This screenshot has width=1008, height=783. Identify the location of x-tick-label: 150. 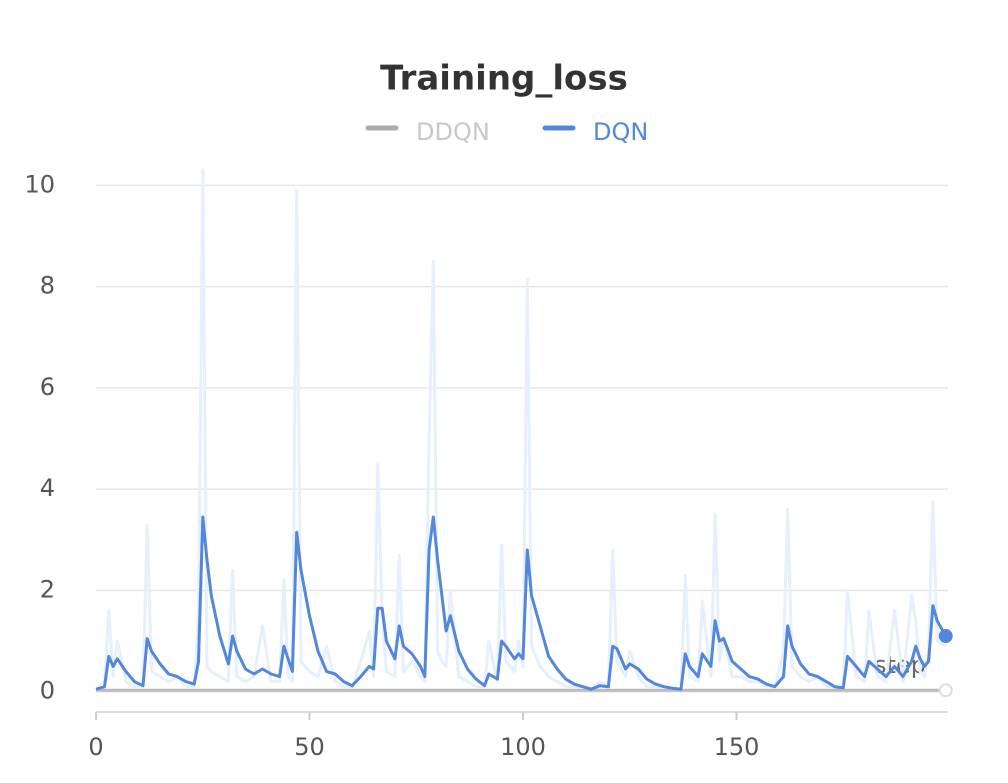
(737, 747).